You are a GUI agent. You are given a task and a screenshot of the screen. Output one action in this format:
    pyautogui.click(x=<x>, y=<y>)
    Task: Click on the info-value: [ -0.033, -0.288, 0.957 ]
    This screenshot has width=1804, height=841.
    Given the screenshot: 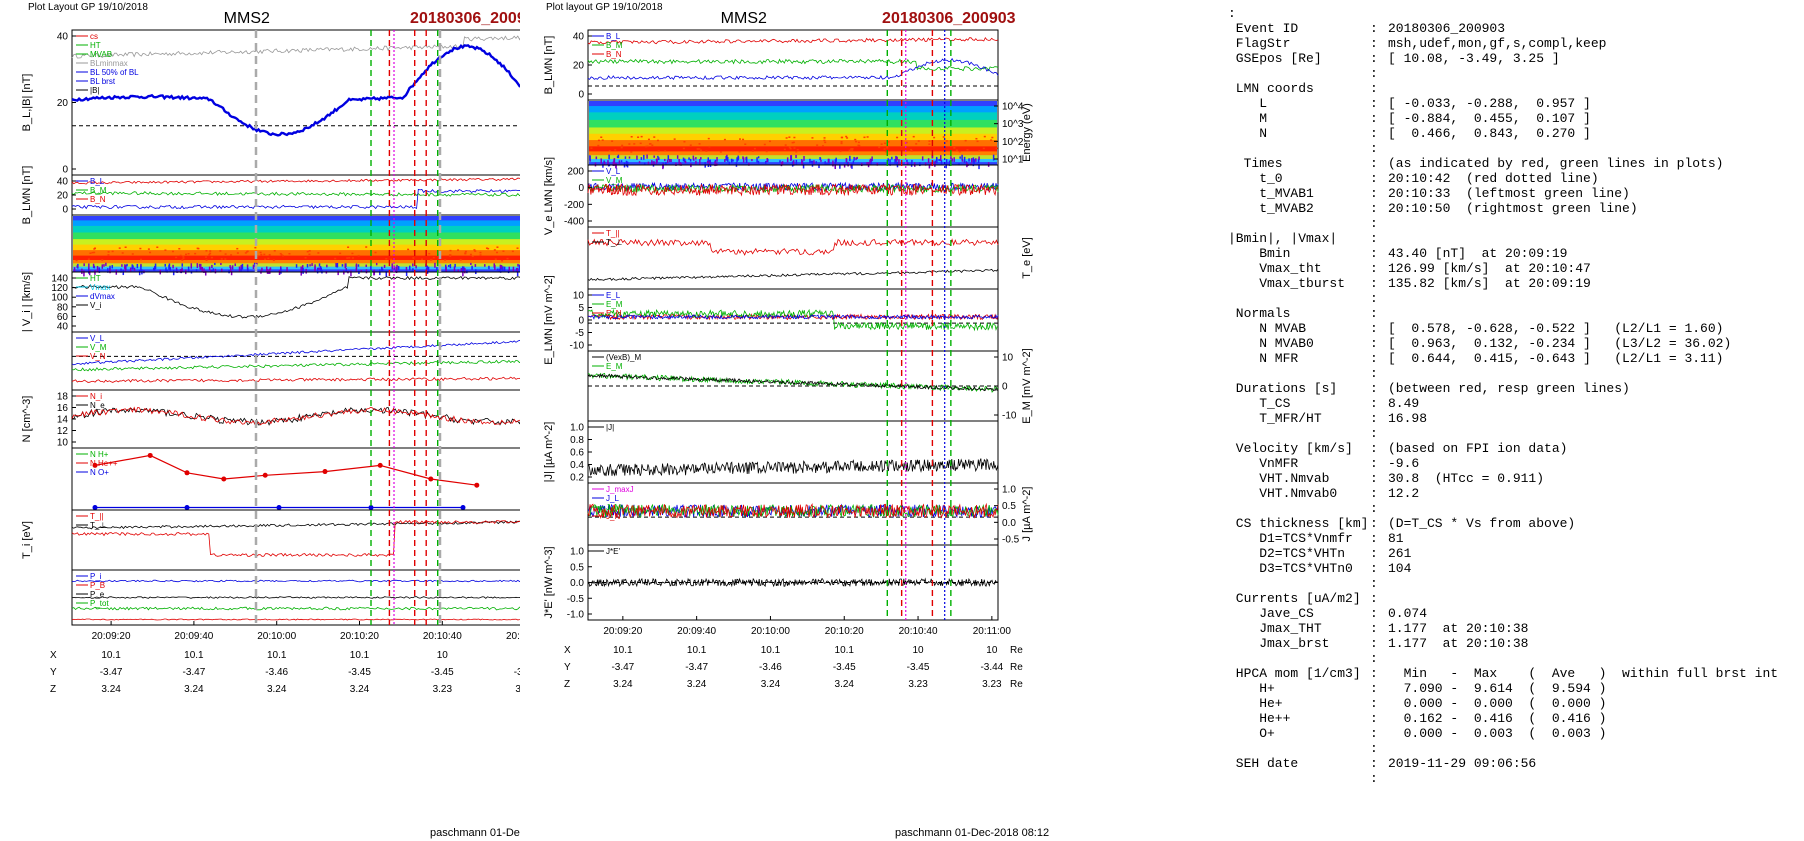 What is the action you would take?
    pyautogui.click(x=1489, y=103)
    